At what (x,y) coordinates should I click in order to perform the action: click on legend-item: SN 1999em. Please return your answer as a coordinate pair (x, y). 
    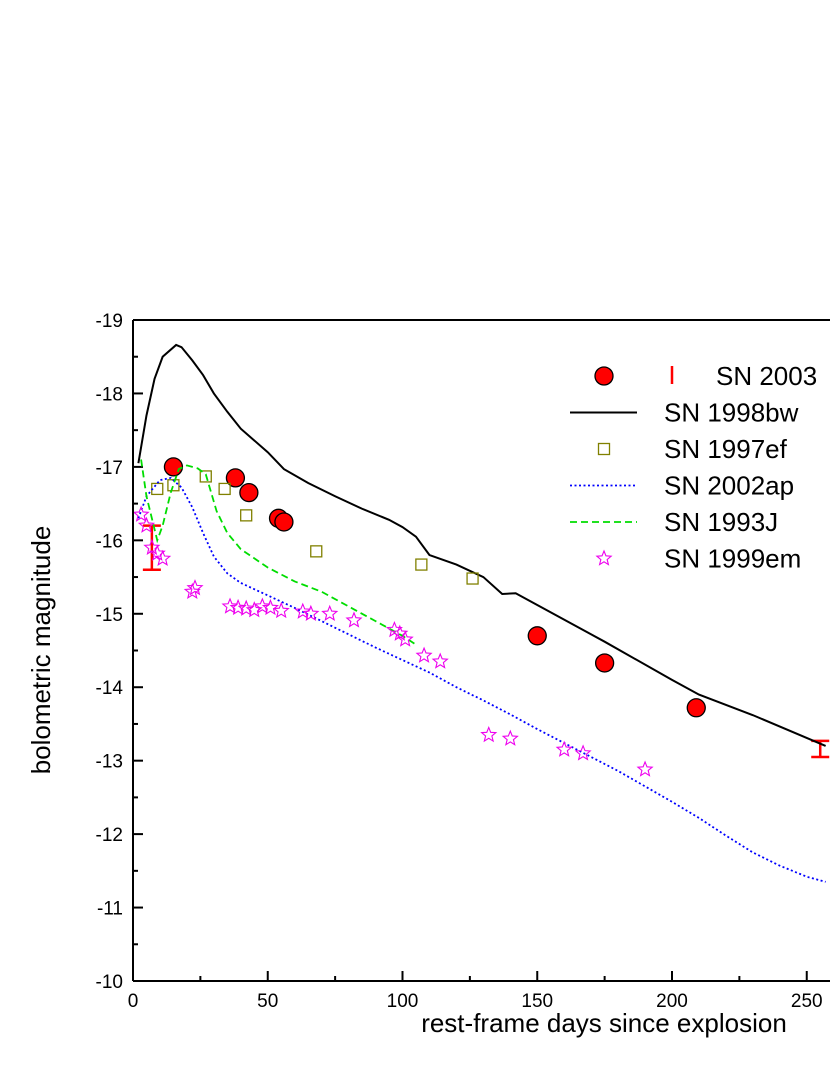
    Looking at the image, I should click on (698, 559).